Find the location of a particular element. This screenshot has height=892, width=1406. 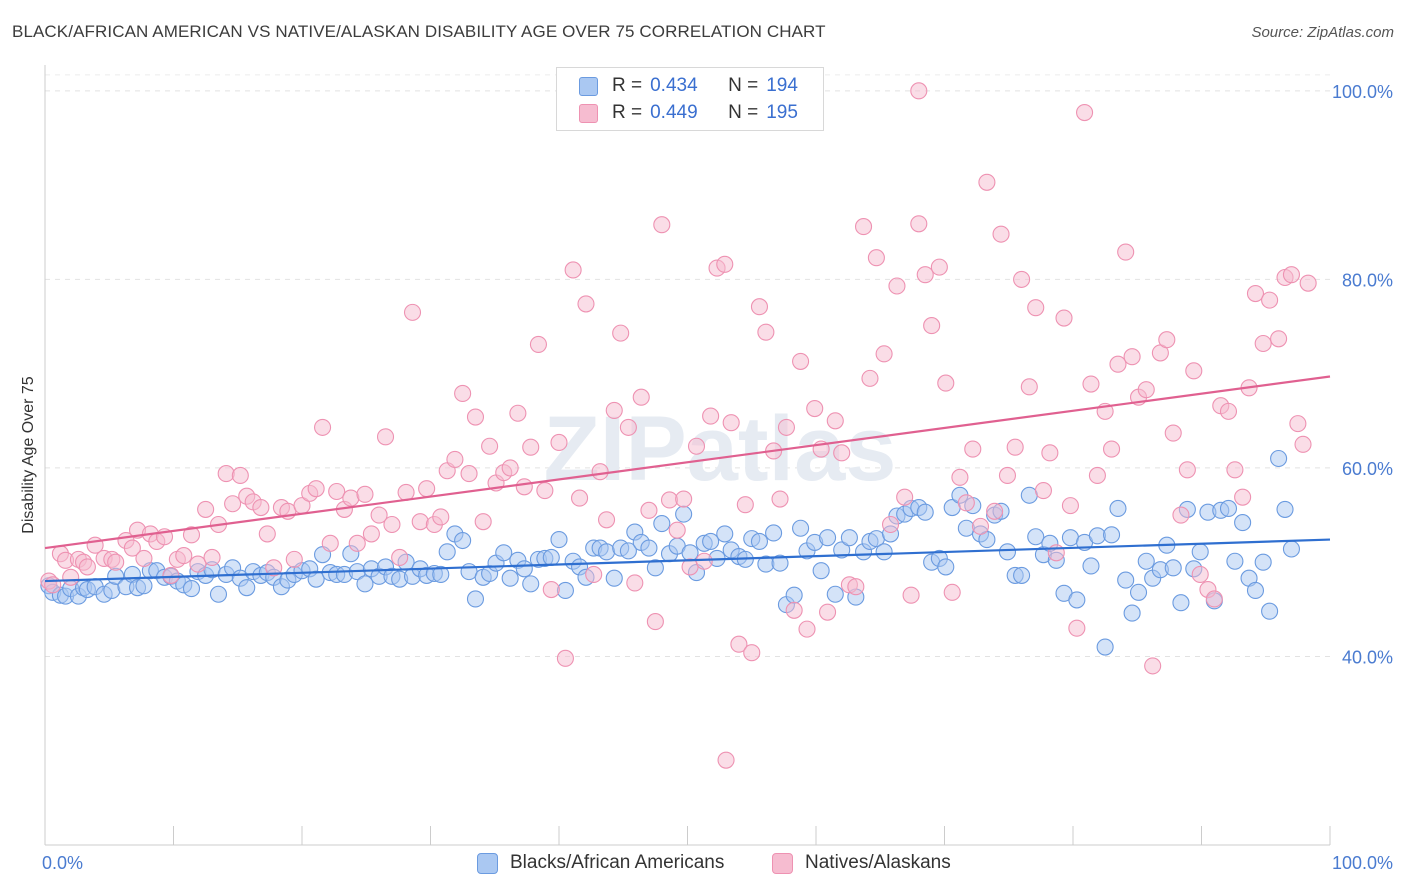

y-axis-label: Disability Age Over 75 is located at coordinates (28, 455).